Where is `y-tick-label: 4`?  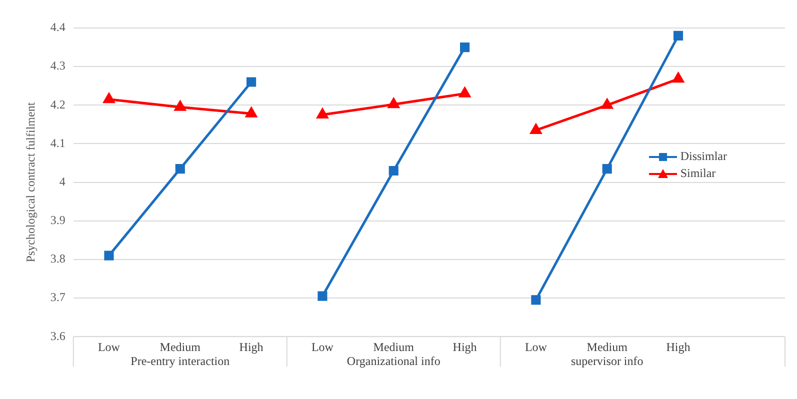
y-tick-label: 4 is located at coordinates (62, 181).